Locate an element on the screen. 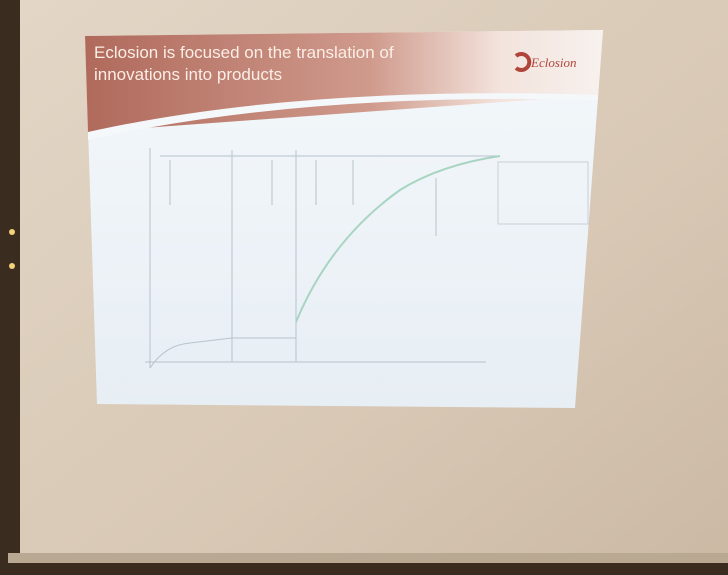  logo-text: Eclosion is located at coordinates (553, 62).